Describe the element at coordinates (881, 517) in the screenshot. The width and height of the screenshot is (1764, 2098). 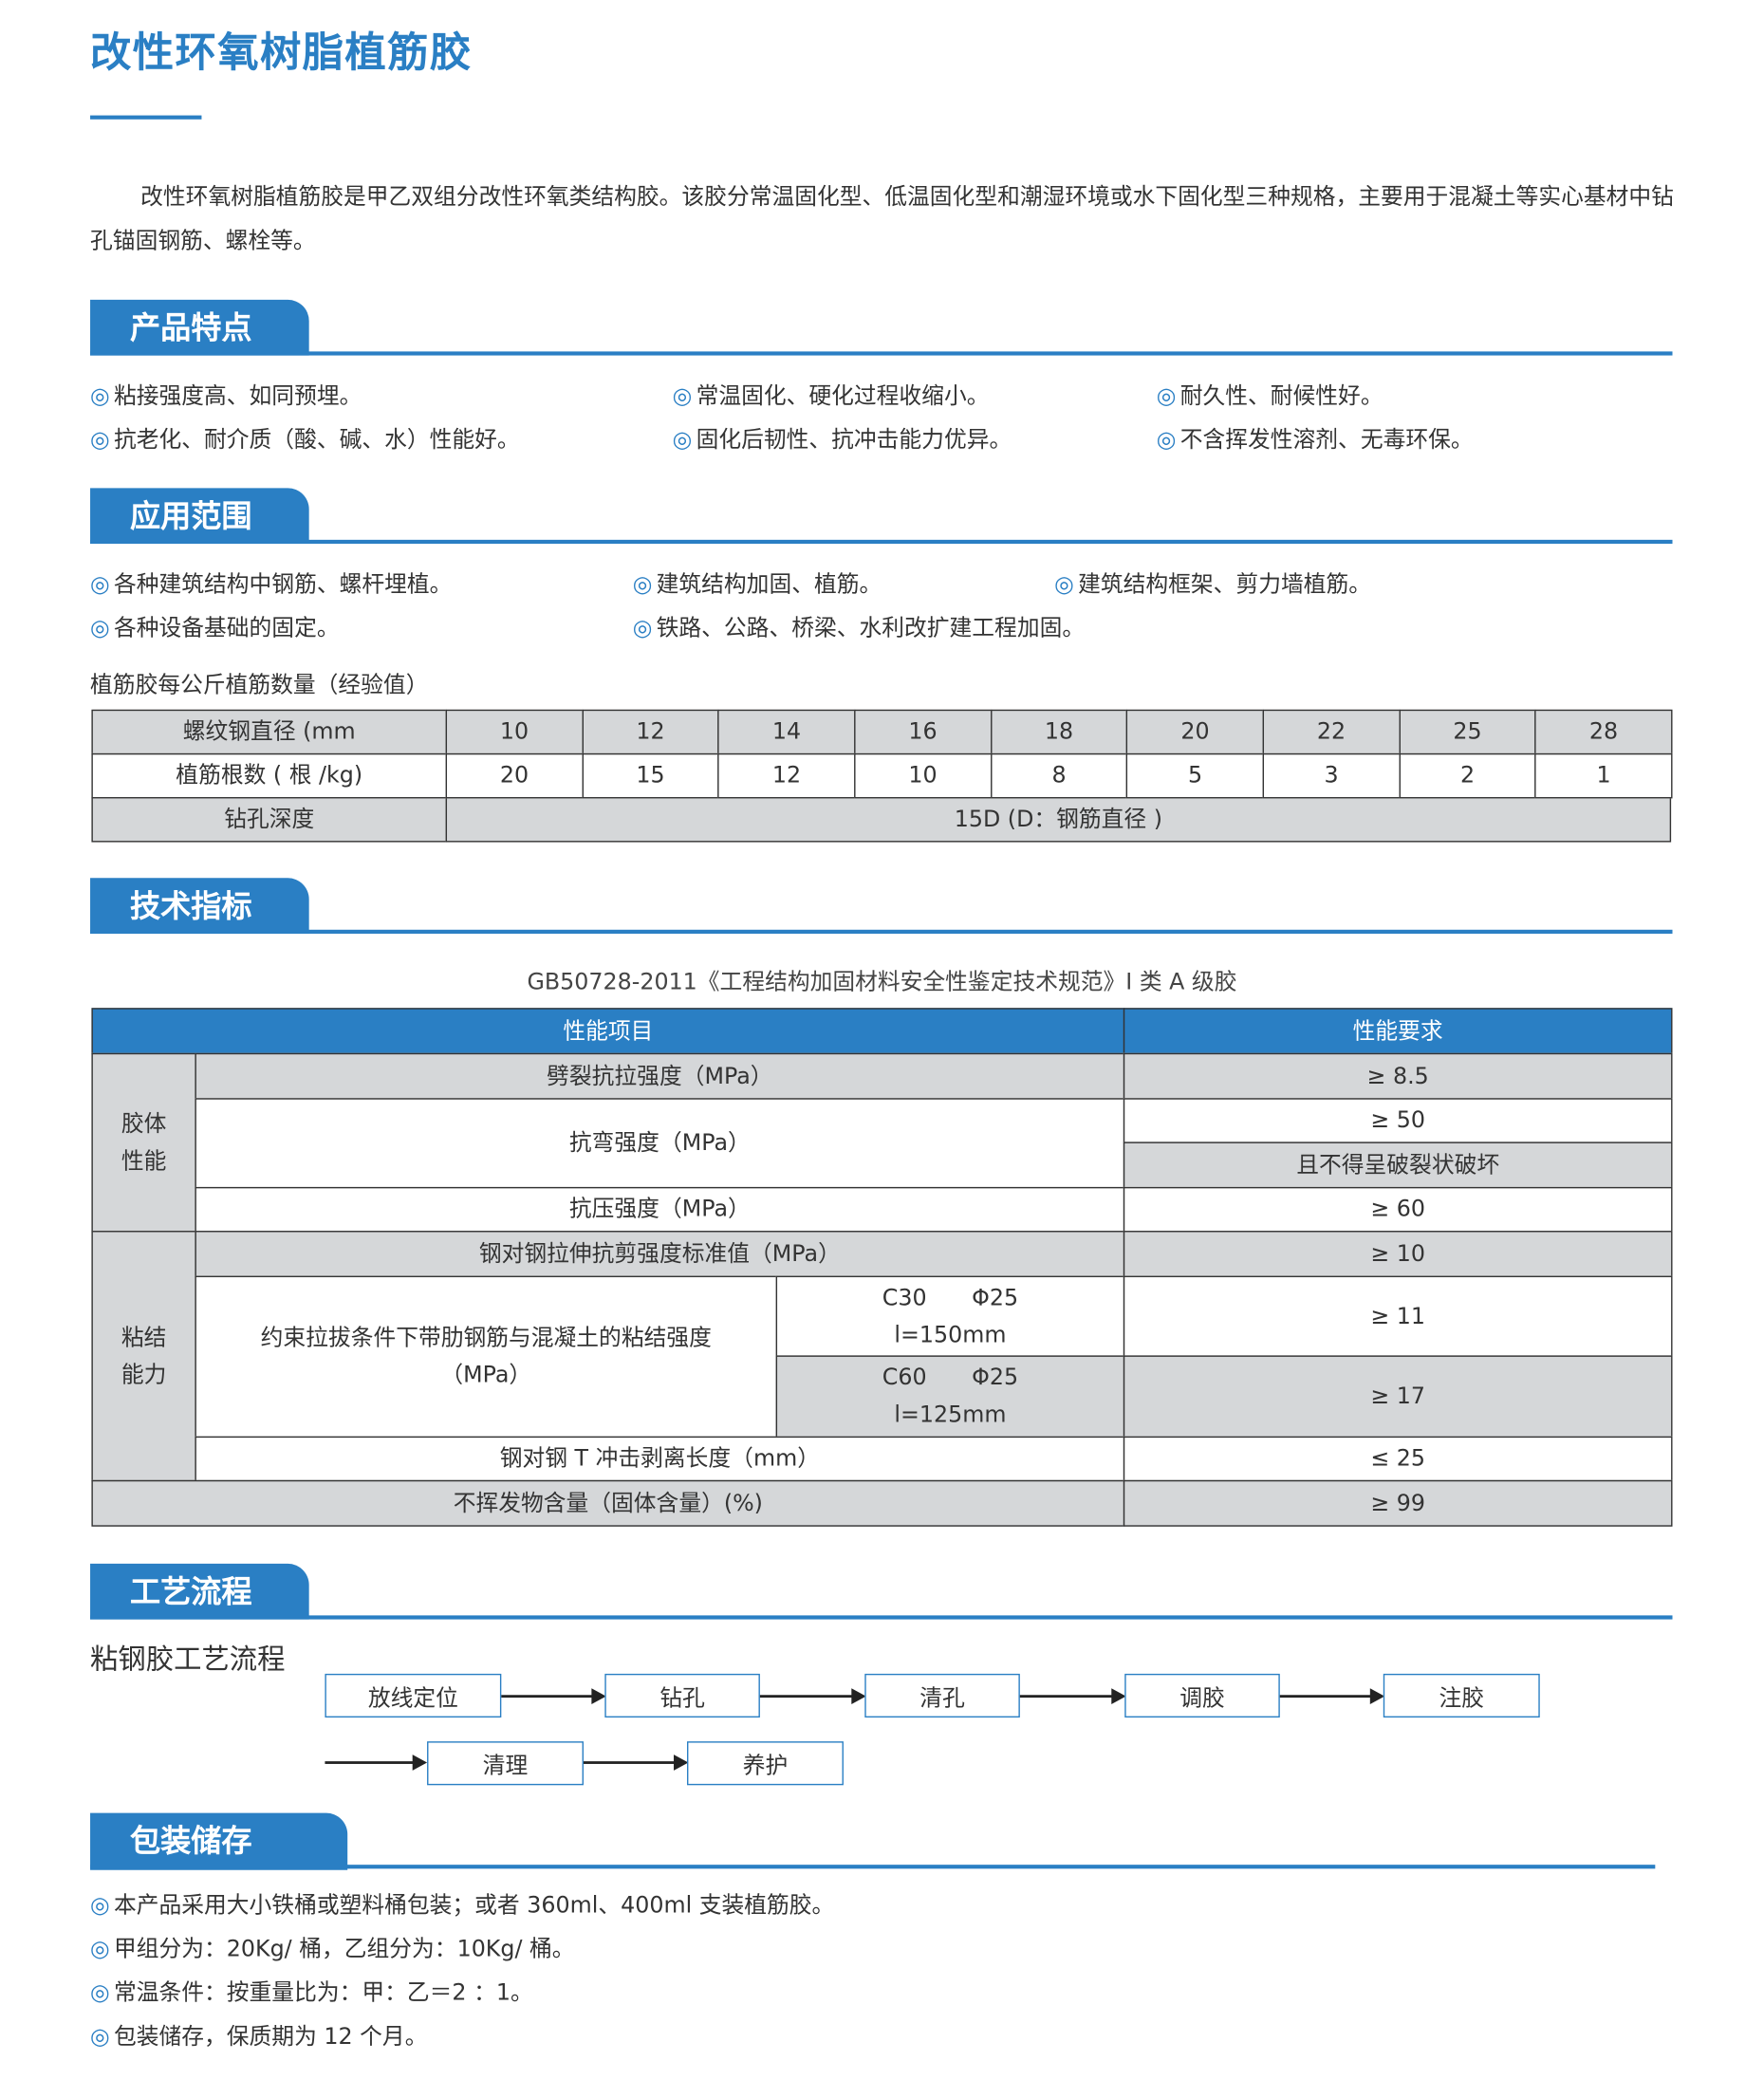
I see `section-header-applications: 应用范围` at that location.